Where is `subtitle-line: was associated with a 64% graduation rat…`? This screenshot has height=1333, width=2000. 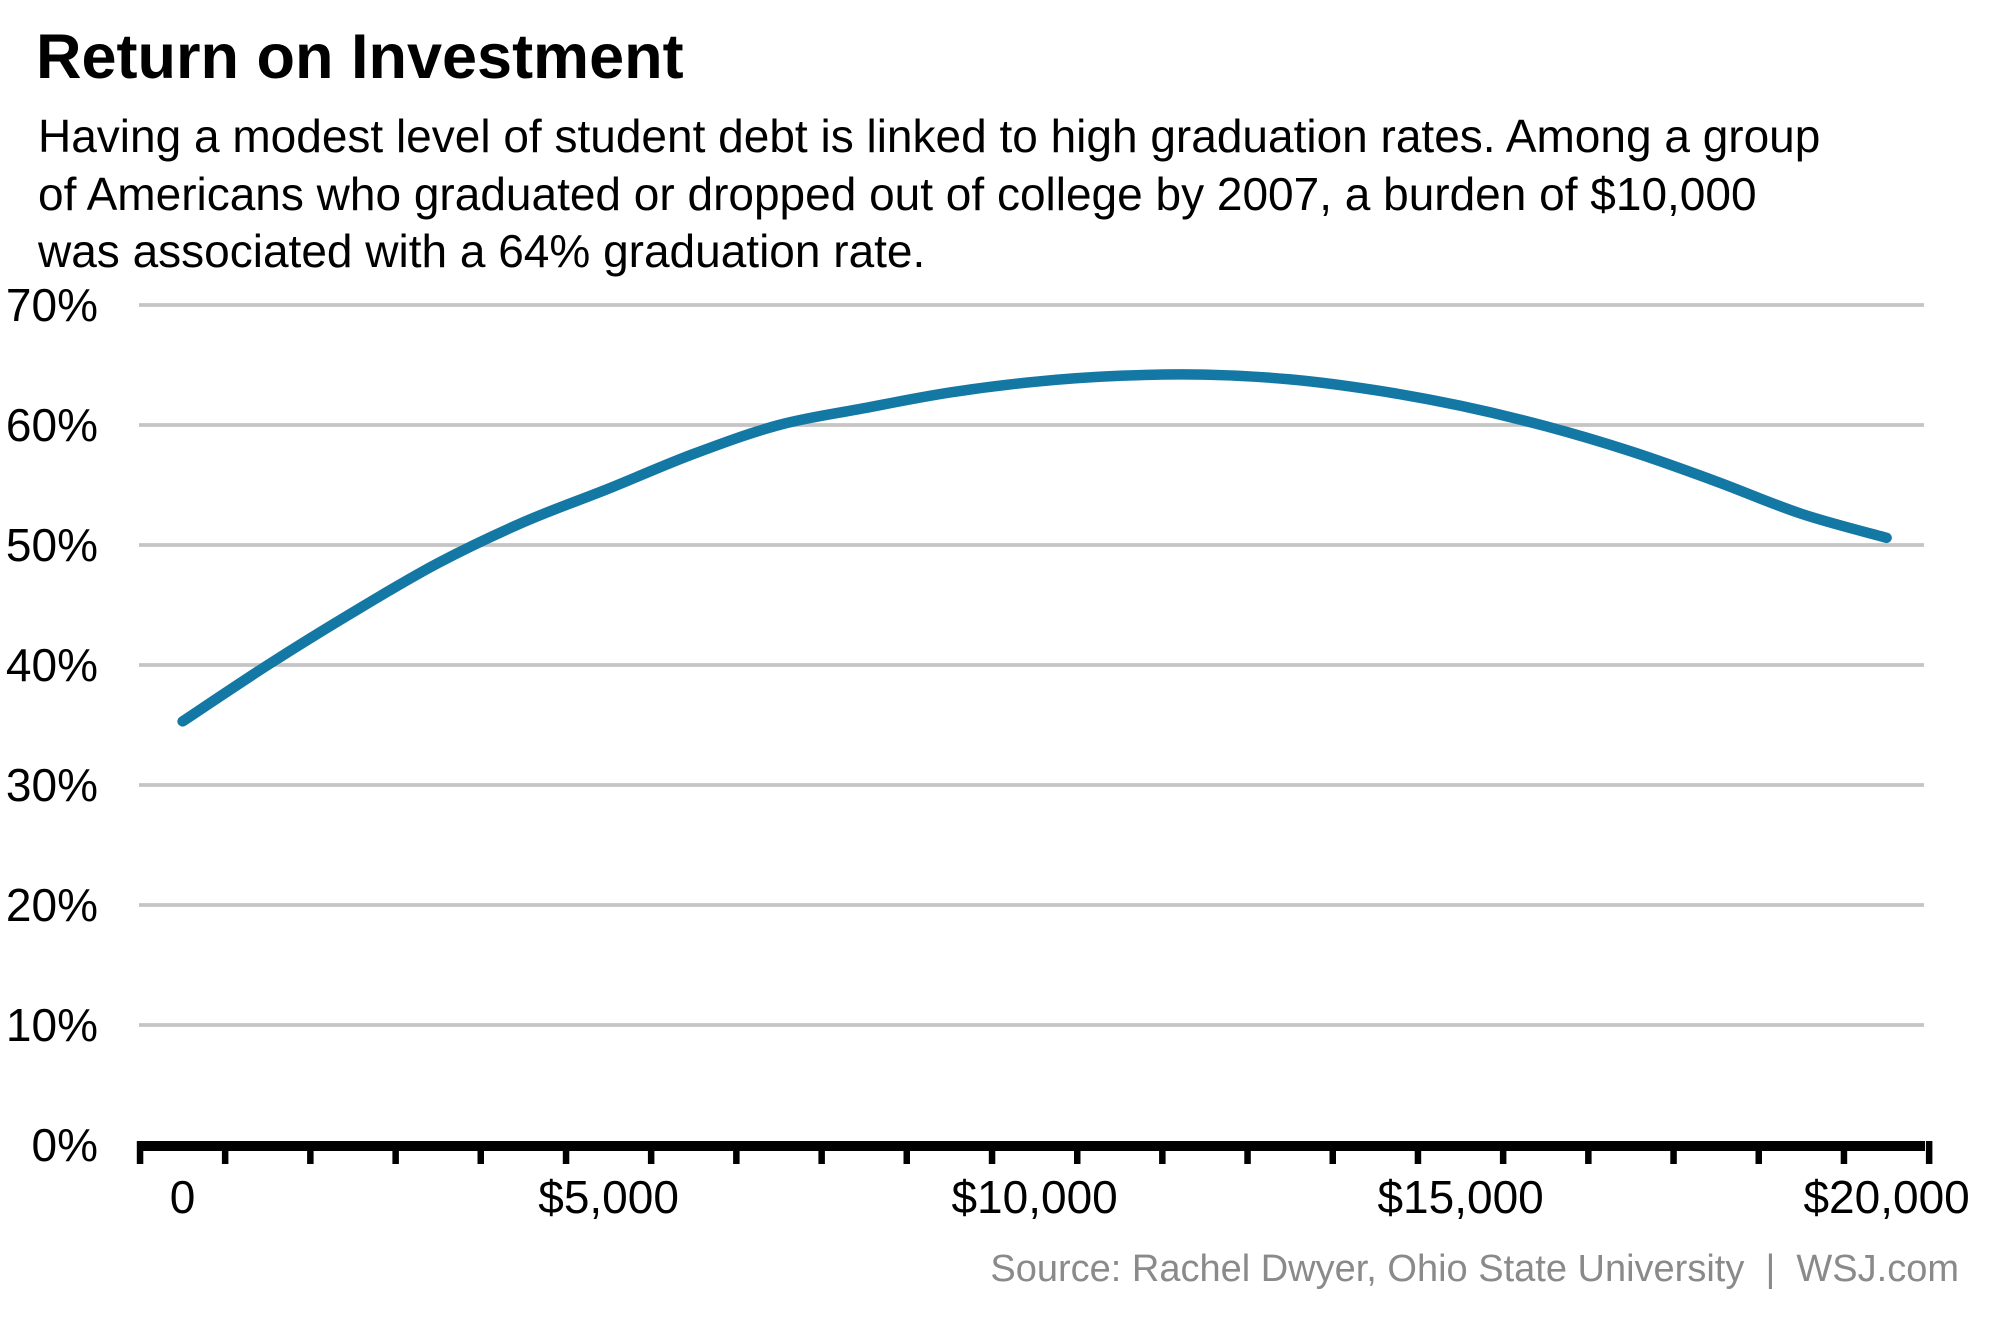 subtitle-line: was associated with a 64% graduation rat… is located at coordinates (482, 251).